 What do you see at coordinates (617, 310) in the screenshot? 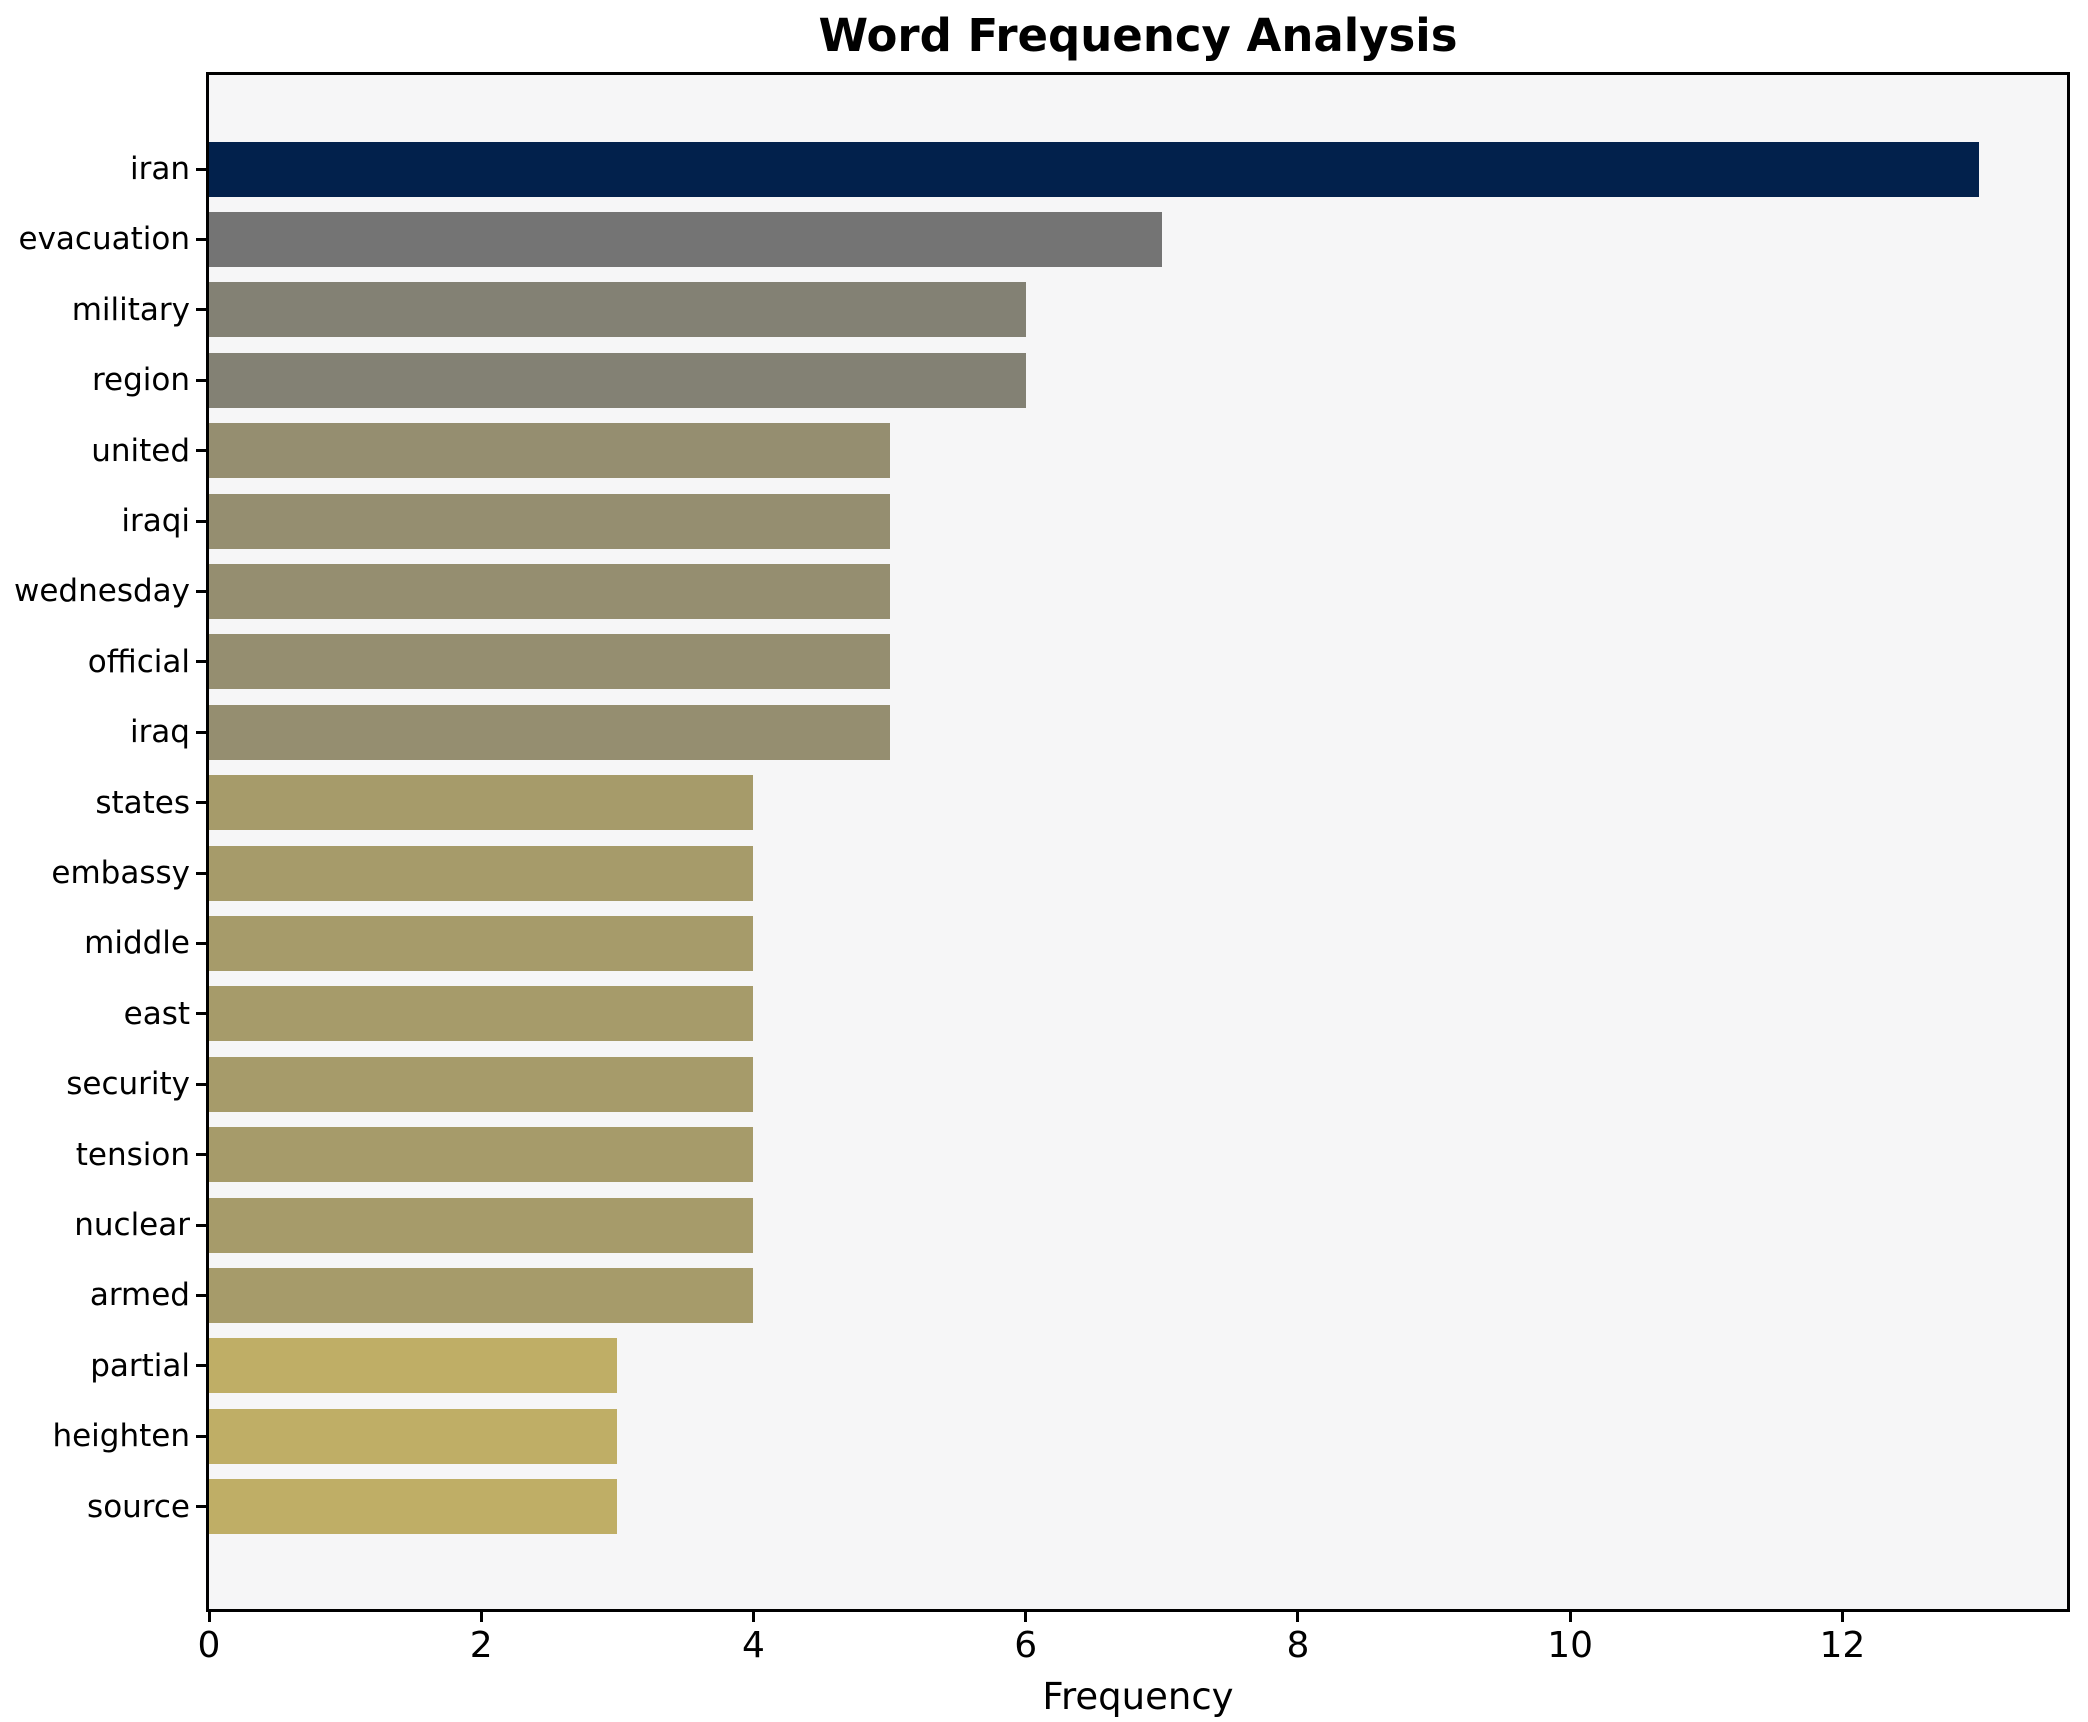
I see `bar-military` at bounding box center [617, 310].